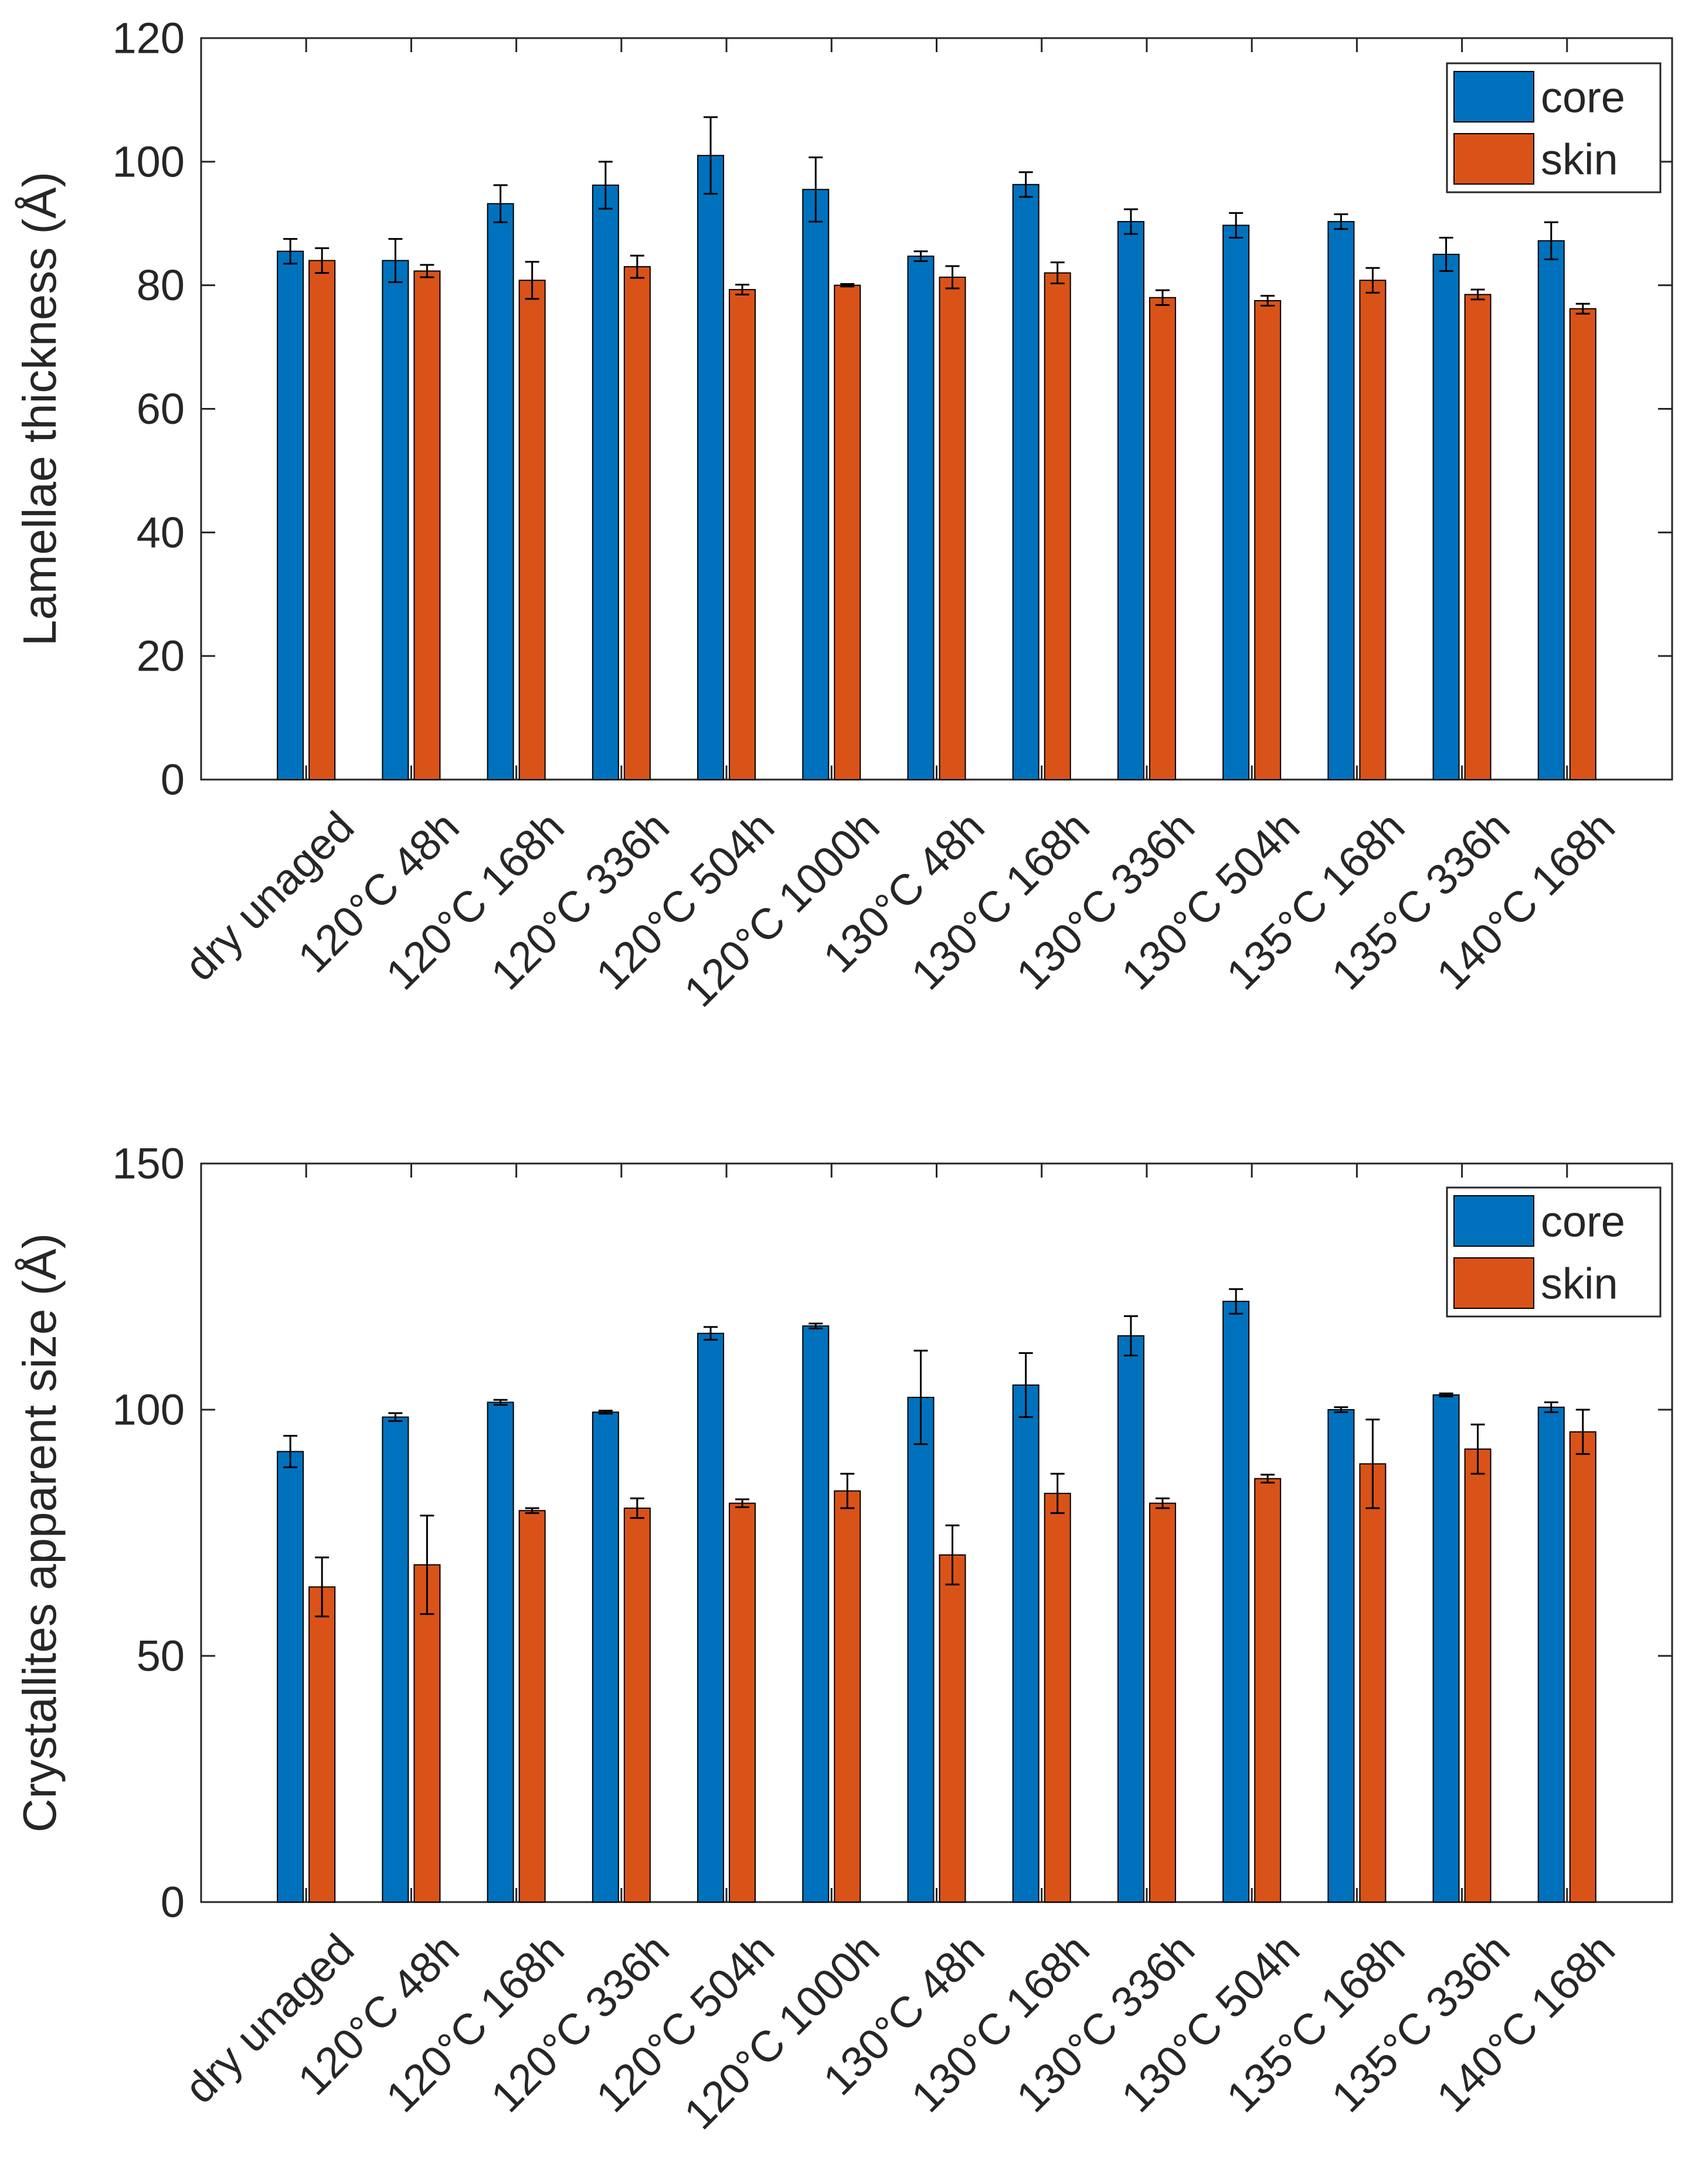 This screenshot has height=2184, width=1702. Describe the element at coordinates (161, 532) in the screenshot. I see `y-tick-label-40: 40` at that location.